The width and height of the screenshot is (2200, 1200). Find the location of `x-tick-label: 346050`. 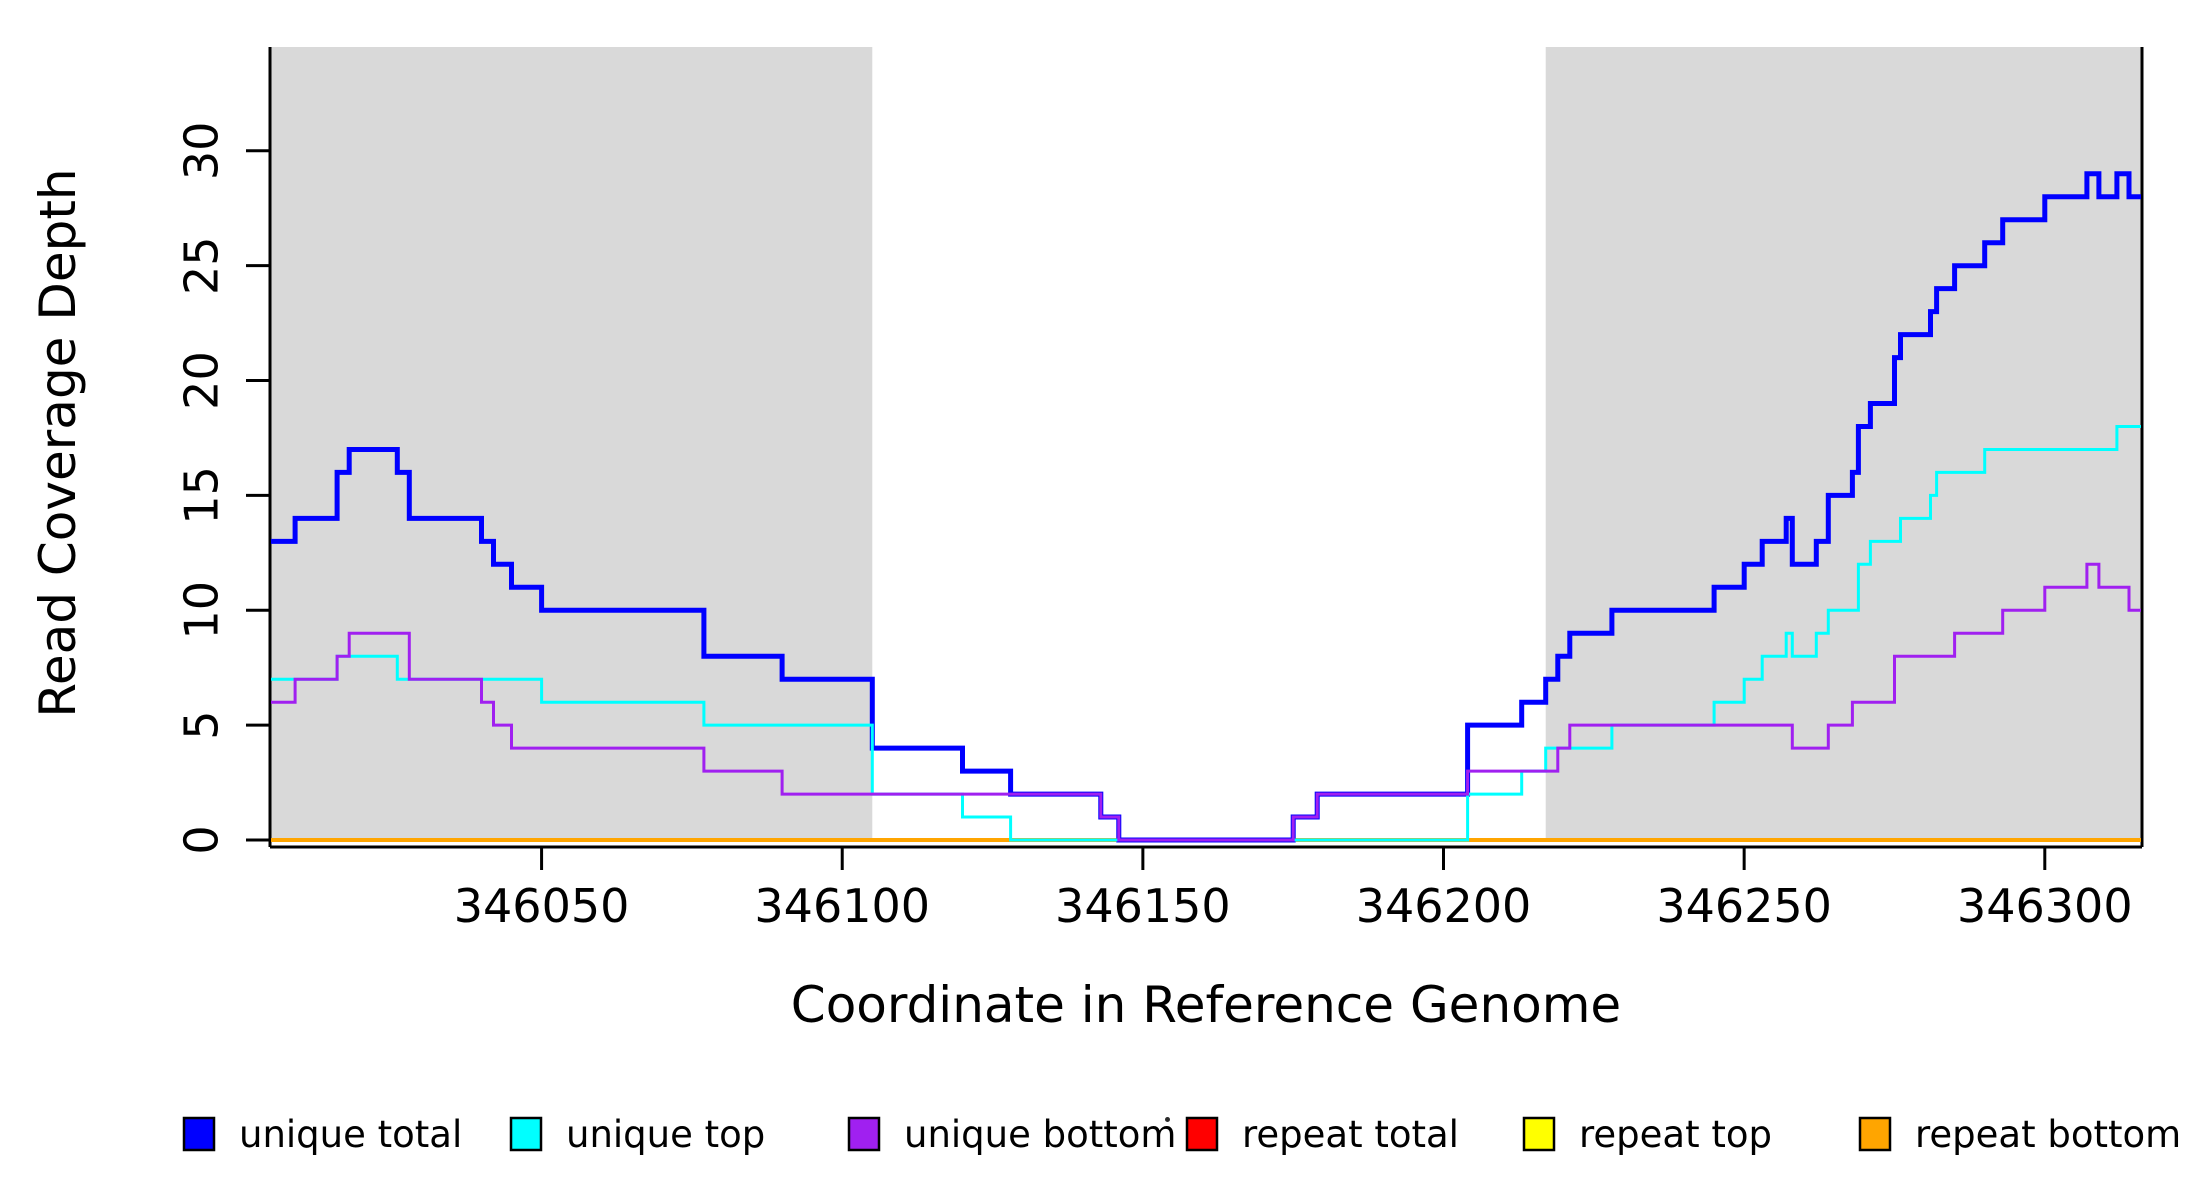

x-tick-label: 346050 is located at coordinates (542, 906).